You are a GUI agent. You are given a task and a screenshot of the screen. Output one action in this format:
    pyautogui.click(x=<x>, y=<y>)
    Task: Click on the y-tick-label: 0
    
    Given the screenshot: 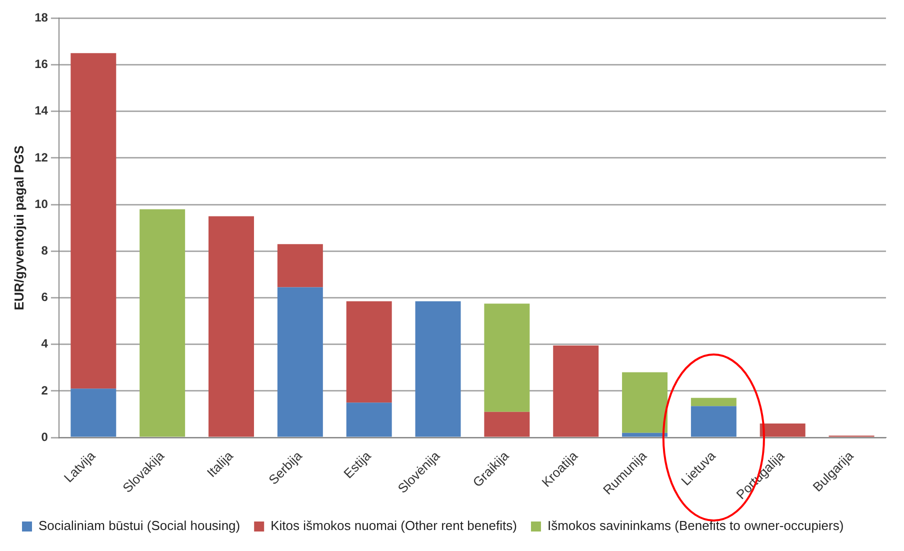 What is the action you would take?
    pyautogui.click(x=44, y=437)
    